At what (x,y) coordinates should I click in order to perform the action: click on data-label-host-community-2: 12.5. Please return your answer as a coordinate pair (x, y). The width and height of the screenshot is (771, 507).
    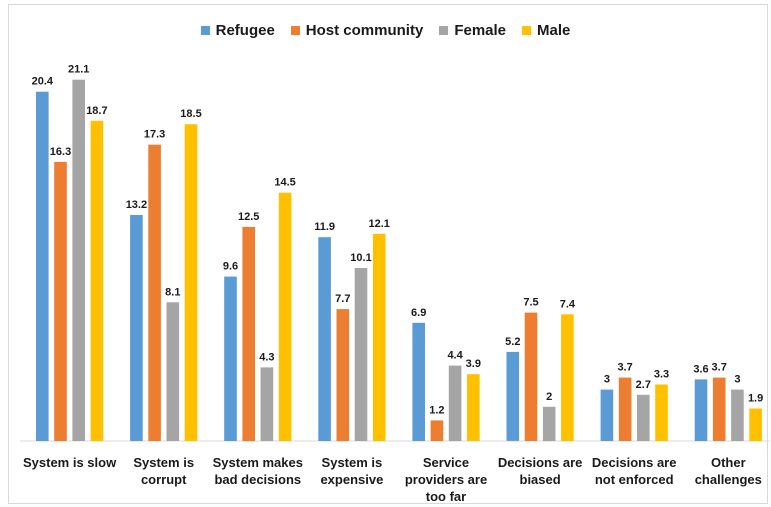
    Looking at the image, I should click on (248, 217).